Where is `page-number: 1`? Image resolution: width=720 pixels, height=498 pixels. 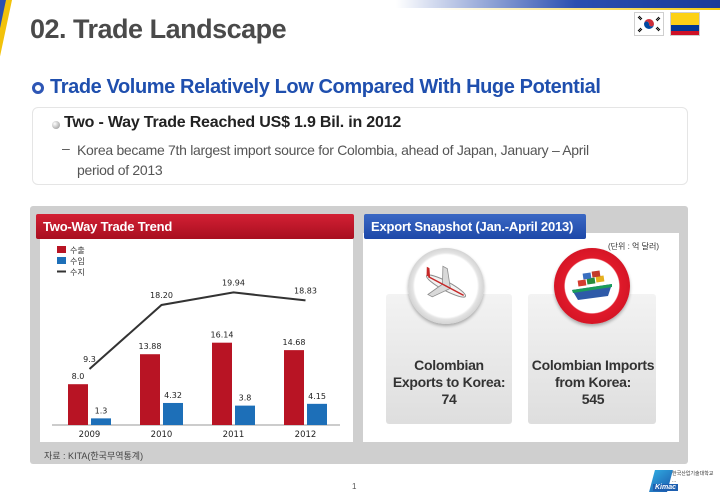 page-number: 1 is located at coordinates (354, 486).